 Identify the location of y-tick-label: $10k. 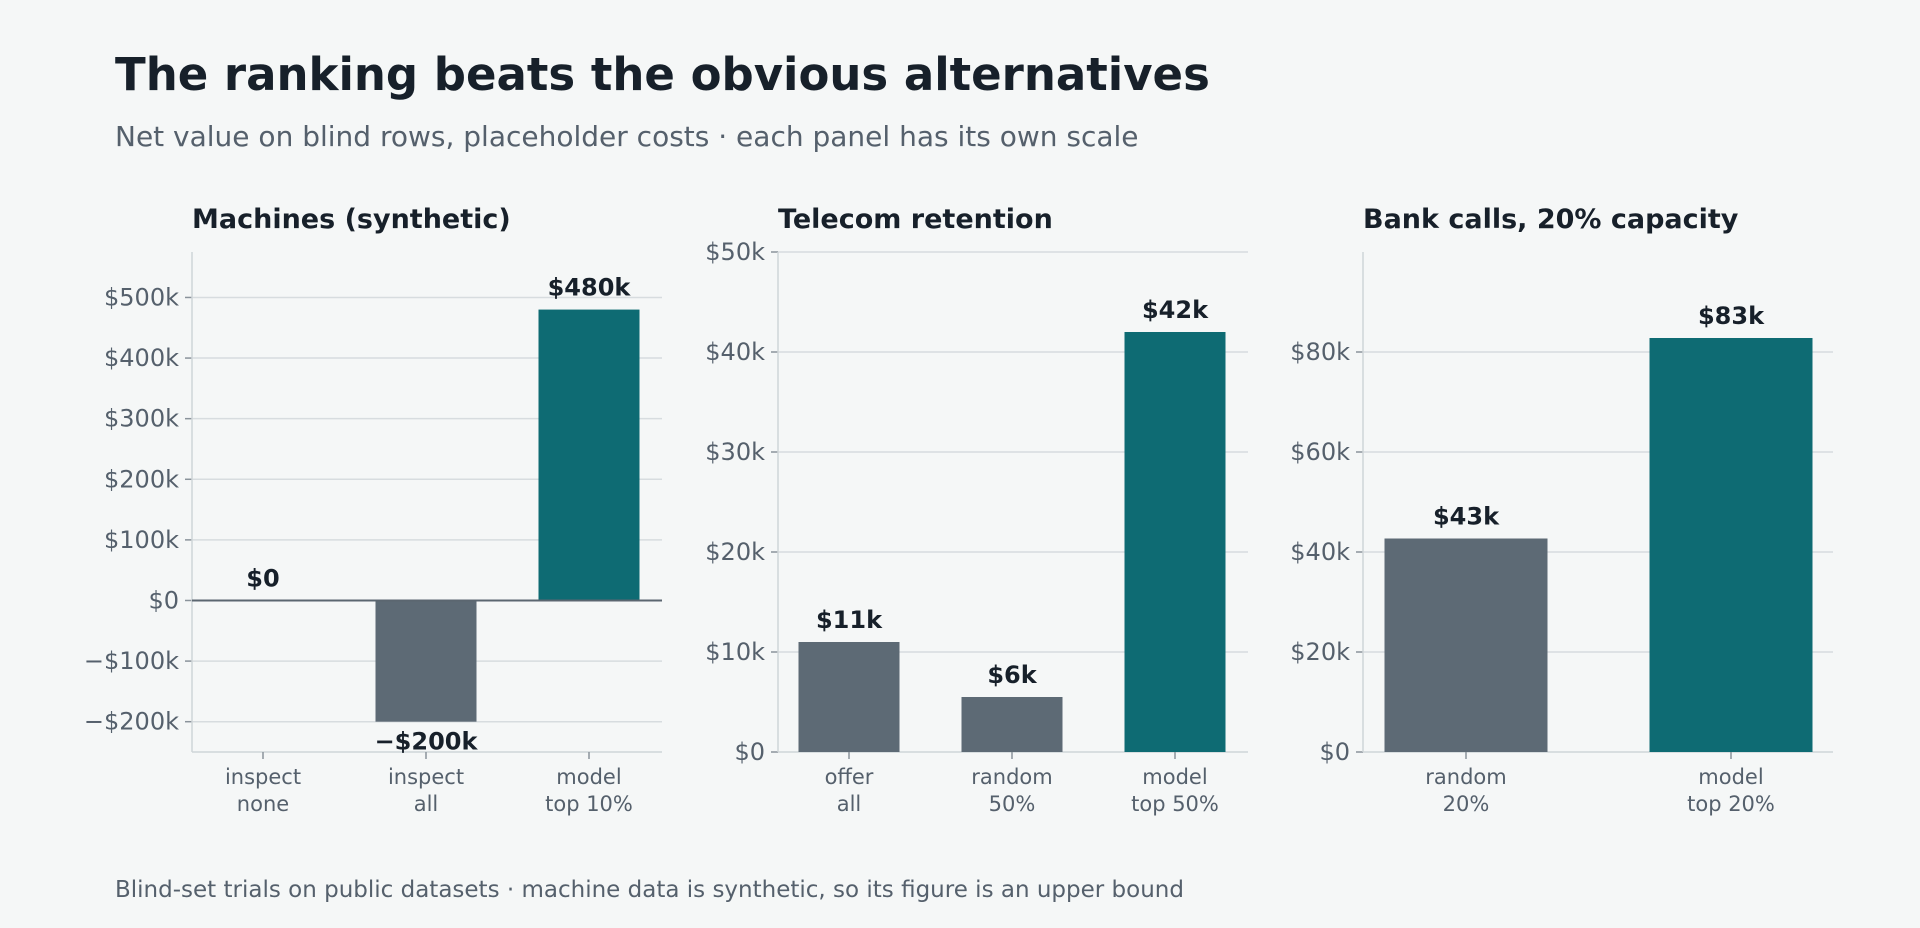
(735, 652).